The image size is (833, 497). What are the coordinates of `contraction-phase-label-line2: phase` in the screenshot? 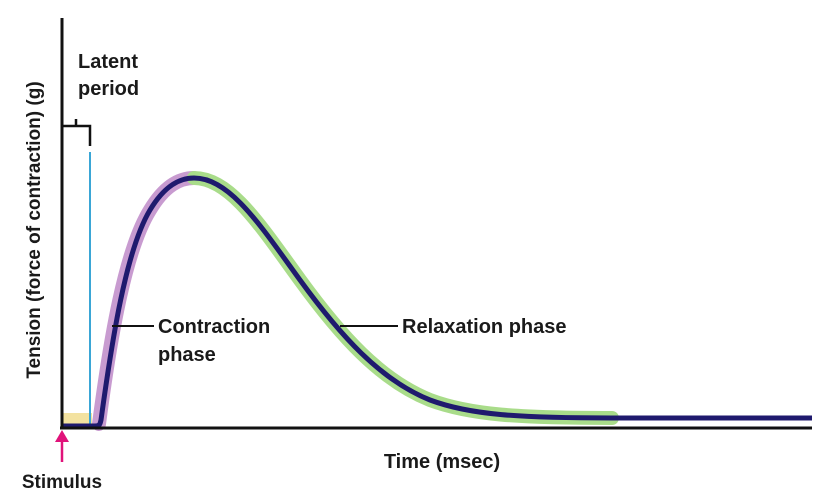 It's located at (187, 355).